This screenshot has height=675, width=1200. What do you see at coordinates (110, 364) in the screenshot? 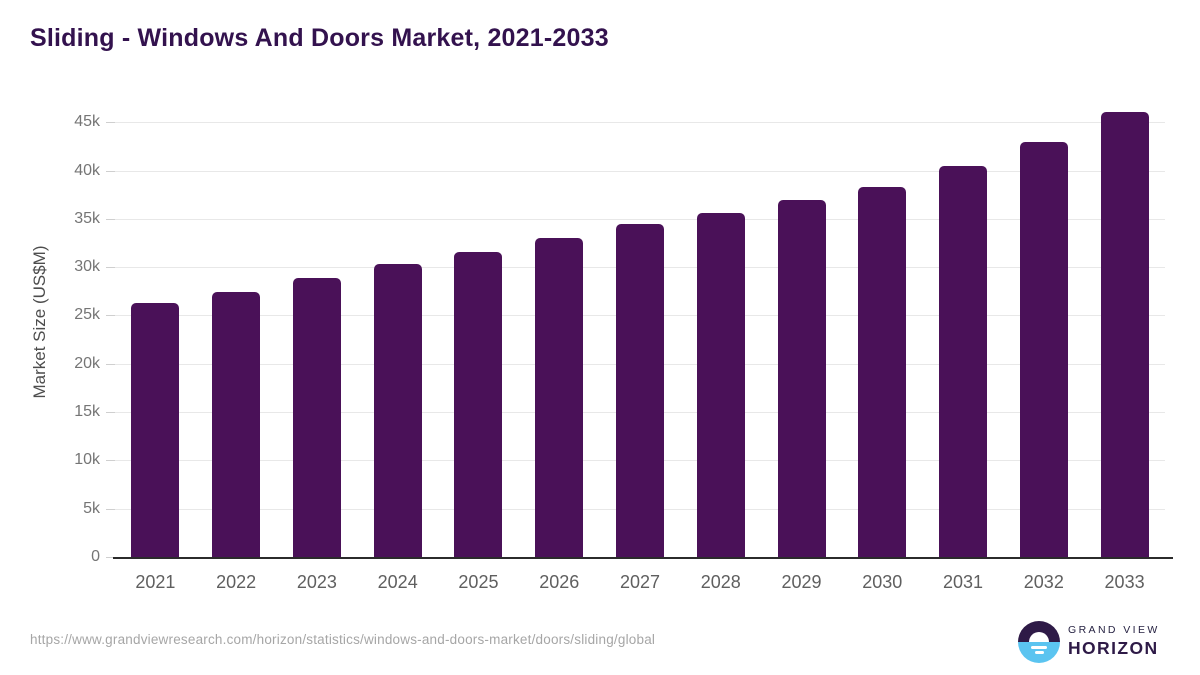
I see `y-tick-mark-20k` at bounding box center [110, 364].